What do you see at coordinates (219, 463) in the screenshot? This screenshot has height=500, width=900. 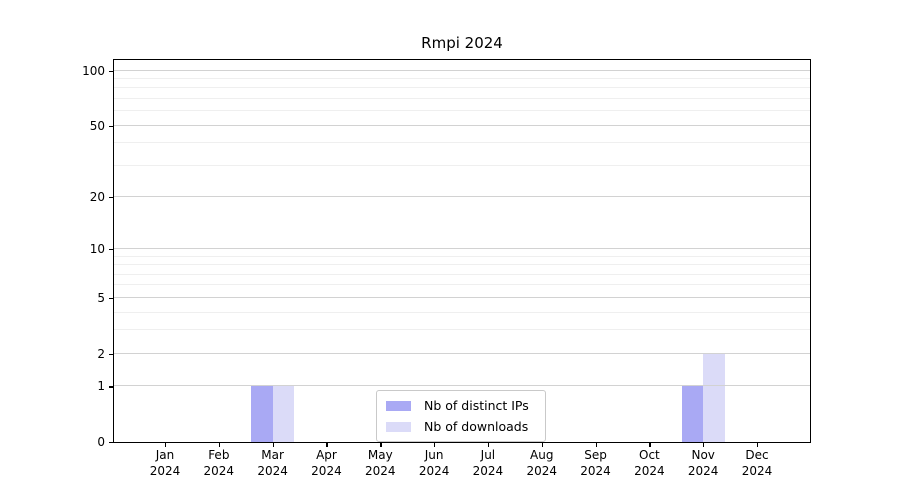 I see `x-tick-label: Feb 2024` at bounding box center [219, 463].